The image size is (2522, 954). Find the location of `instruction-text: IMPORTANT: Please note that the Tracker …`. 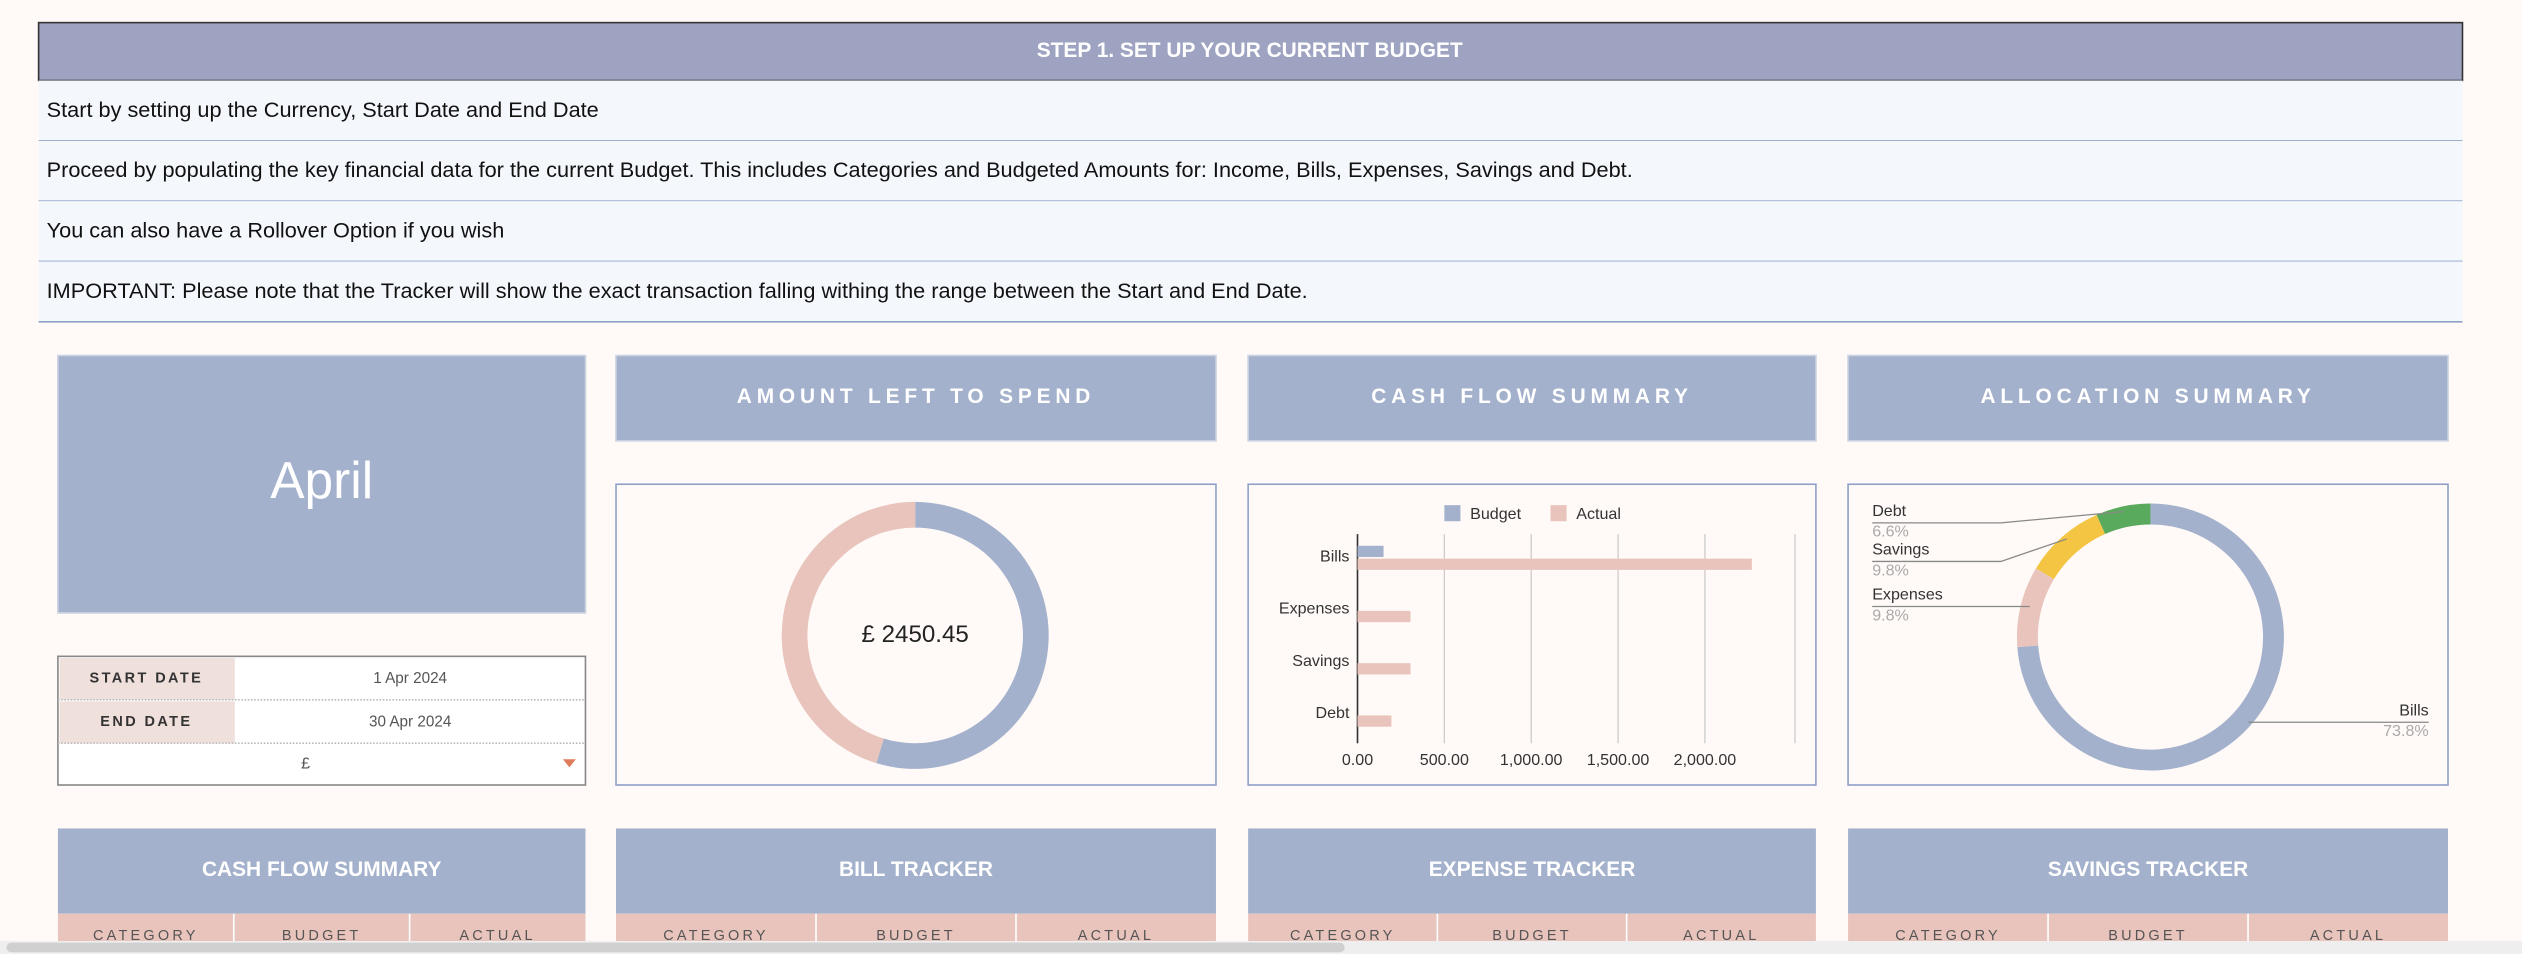

instruction-text: IMPORTANT: Please note that the Tracker … is located at coordinates (677, 290).